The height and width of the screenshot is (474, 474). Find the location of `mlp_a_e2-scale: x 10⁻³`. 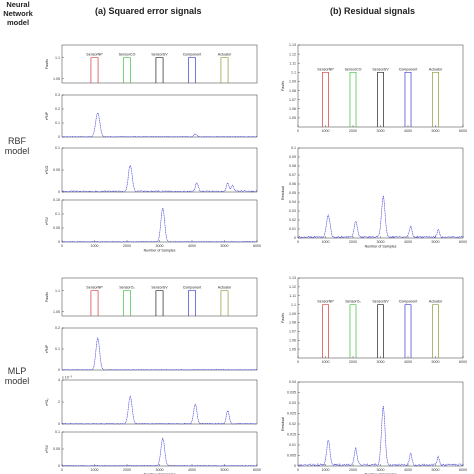

mlp_a_e2-scale: x 10⁻³ is located at coordinates (67, 378).